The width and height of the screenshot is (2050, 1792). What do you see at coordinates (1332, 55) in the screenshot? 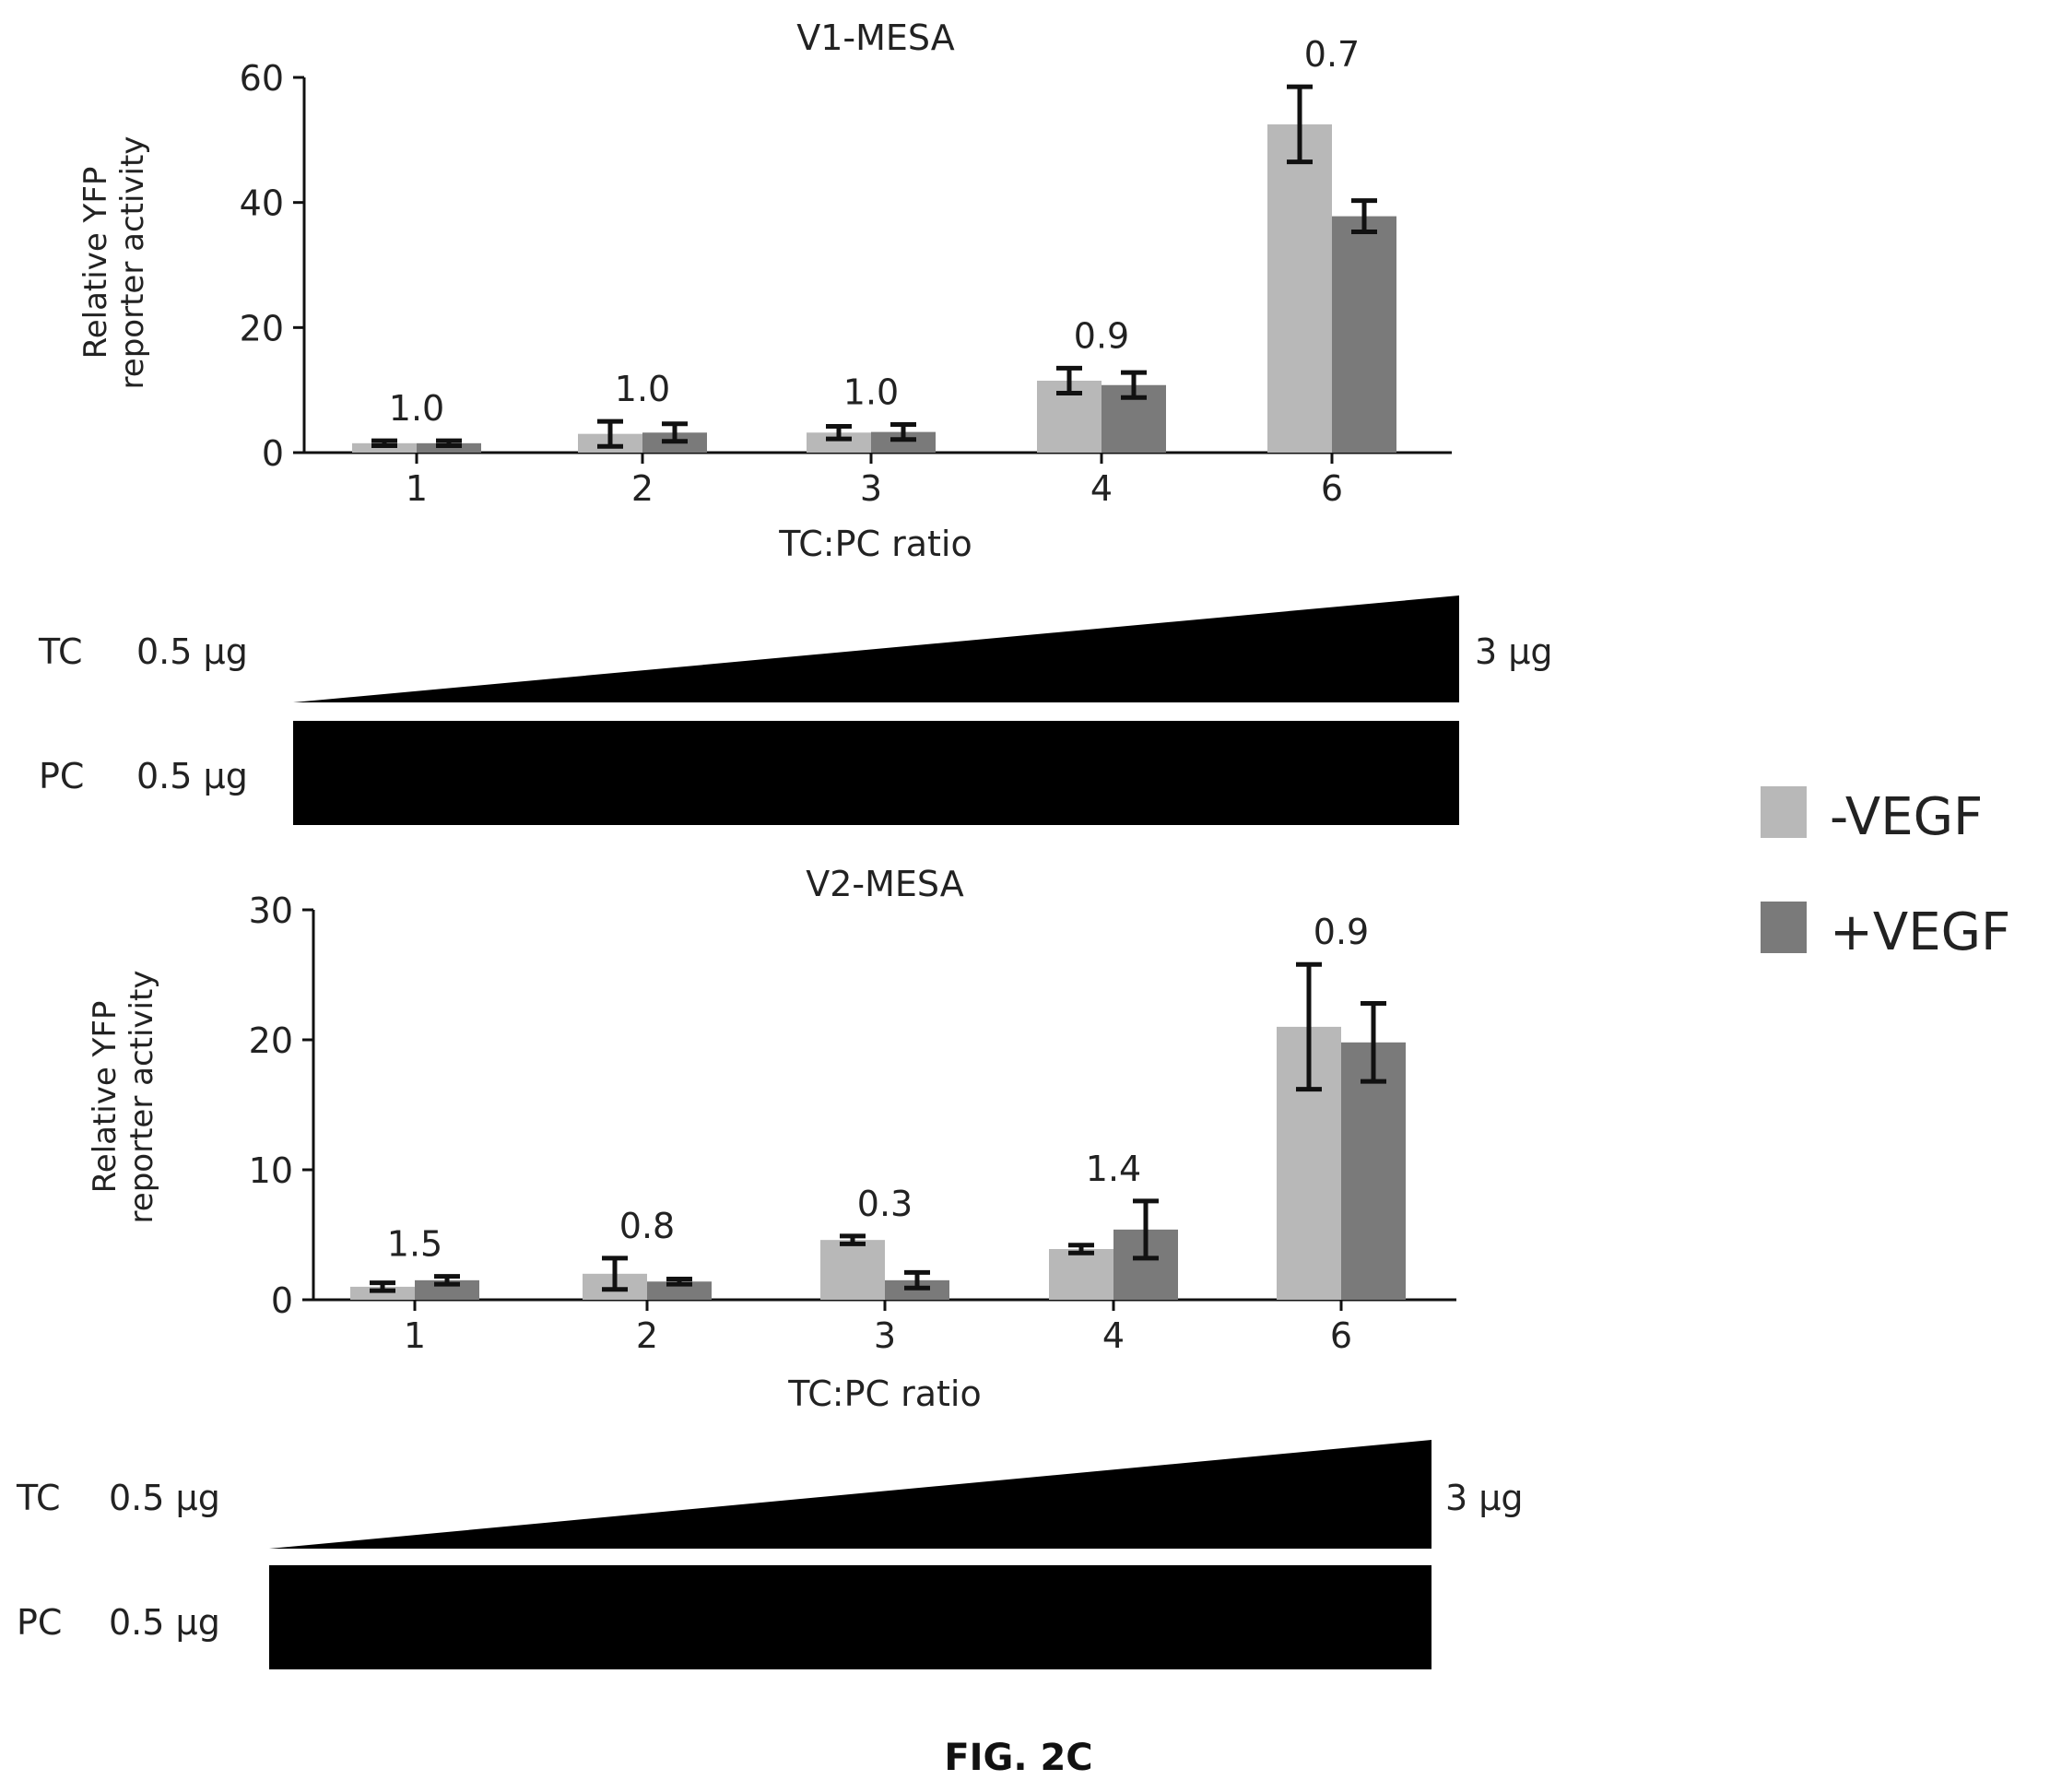
I see `ratio-annotation: 0.7` at bounding box center [1332, 55].